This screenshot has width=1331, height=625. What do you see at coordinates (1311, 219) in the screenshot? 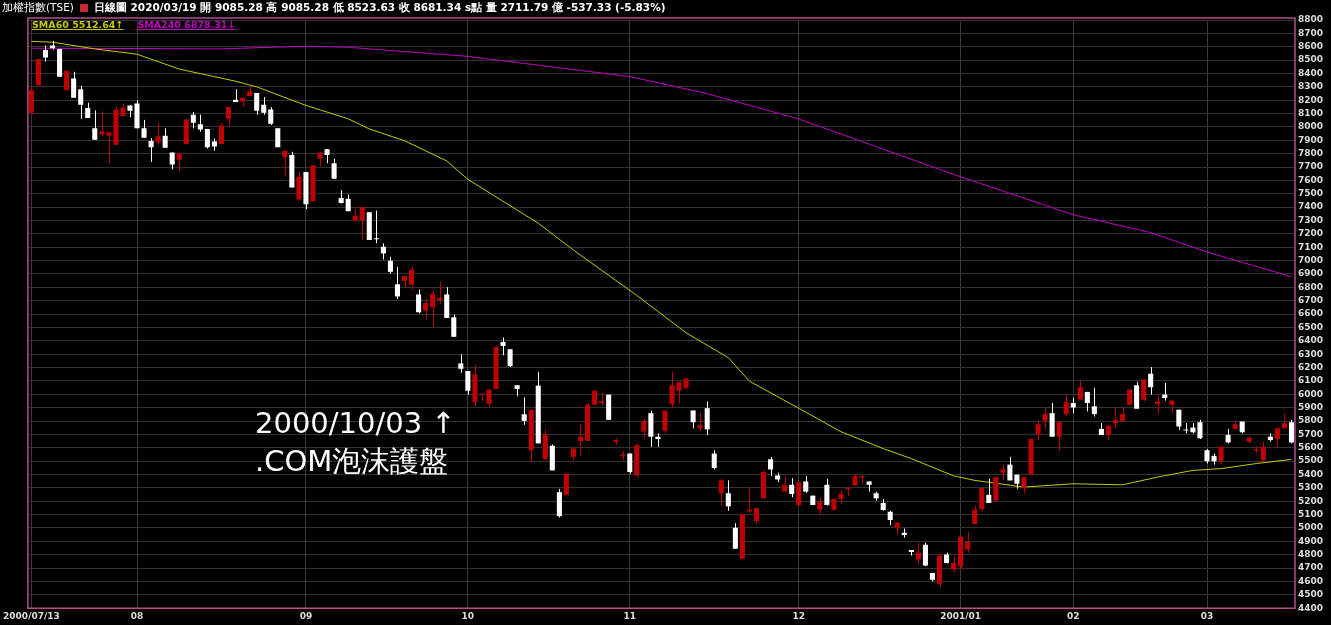
I see `y-tick-label: 7300` at bounding box center [1311, 219].